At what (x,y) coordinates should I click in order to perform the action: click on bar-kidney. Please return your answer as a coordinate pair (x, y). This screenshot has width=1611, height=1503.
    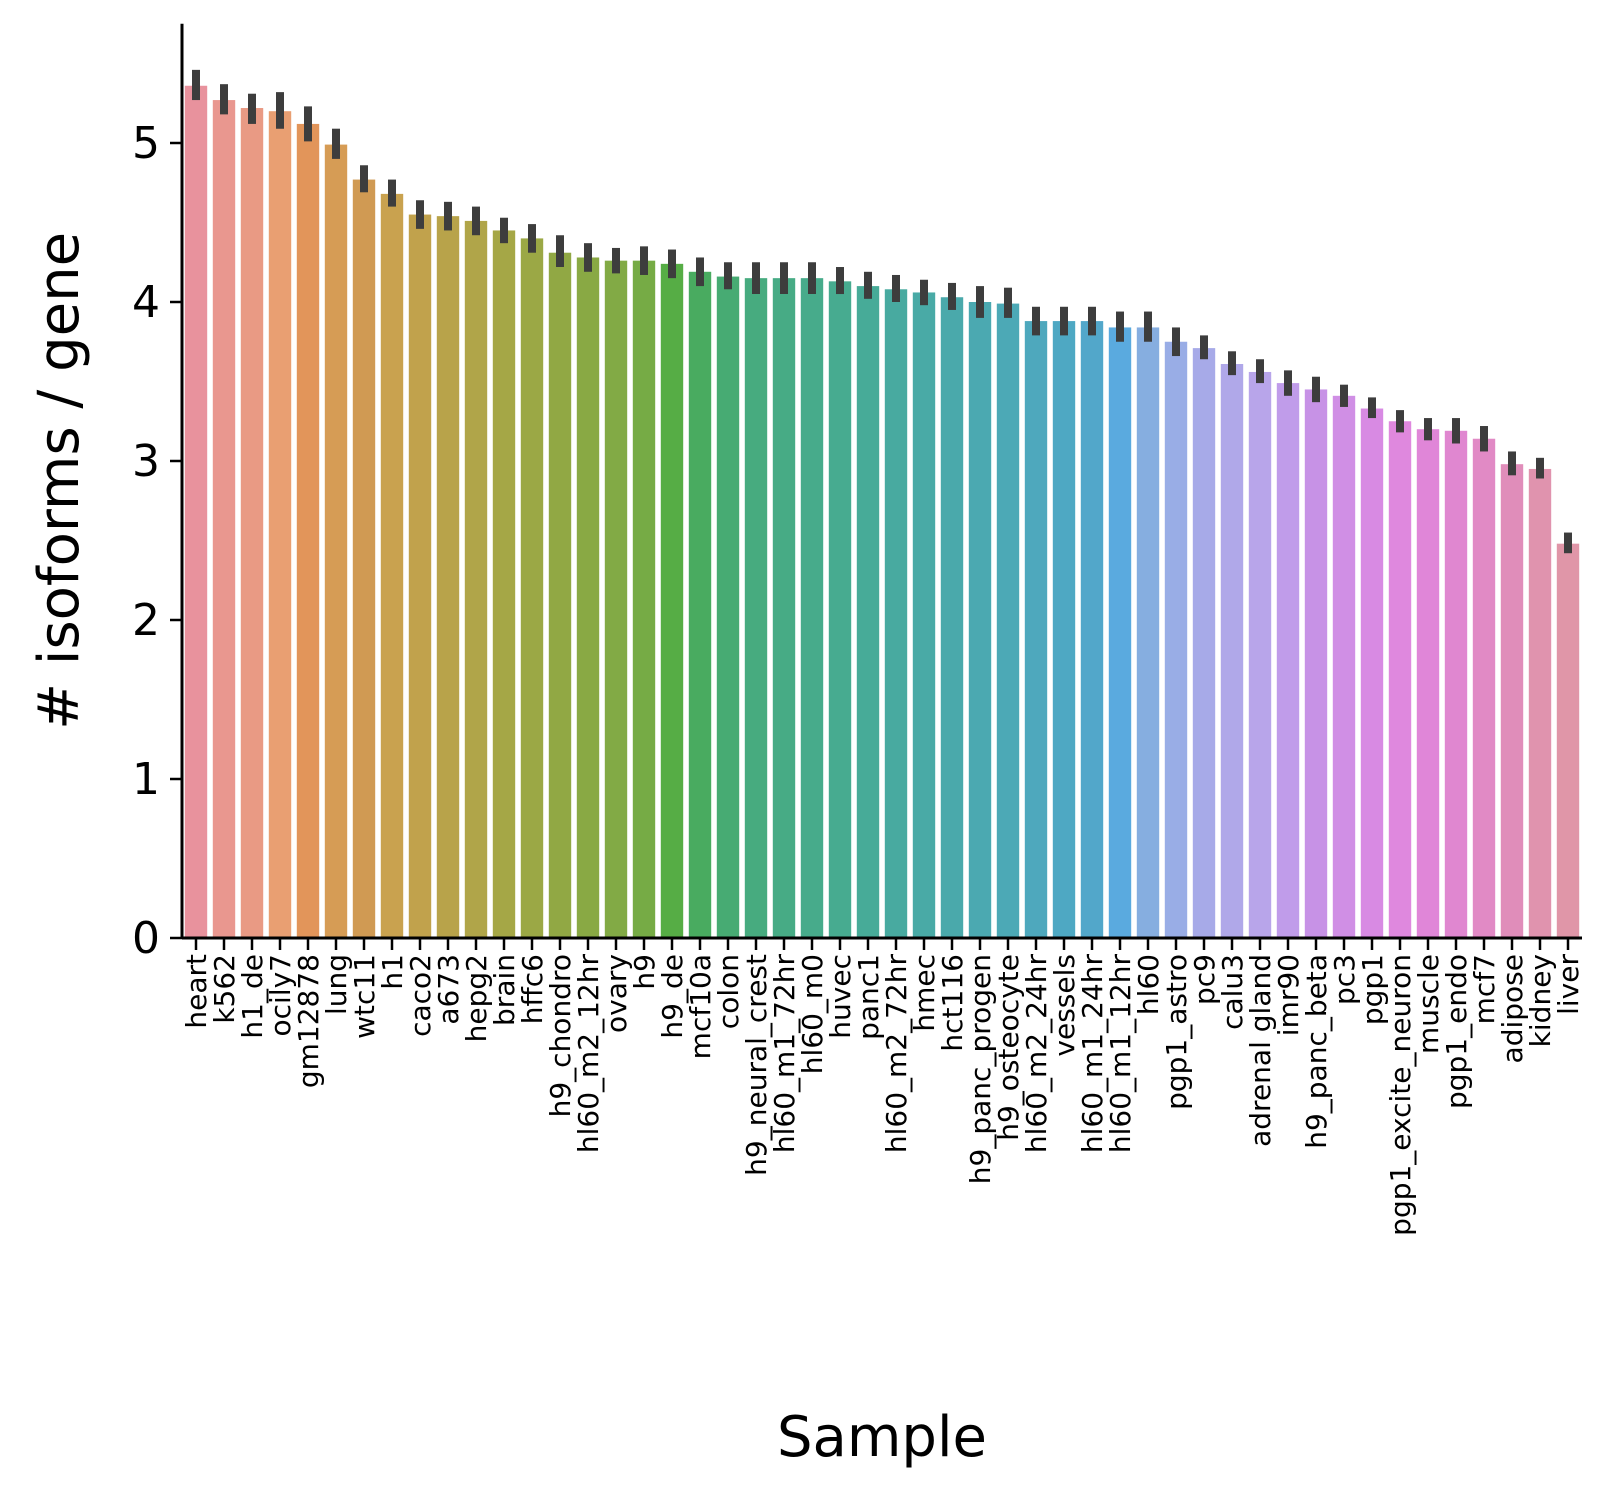
    Looking at the image, I should click on (1540, 703).